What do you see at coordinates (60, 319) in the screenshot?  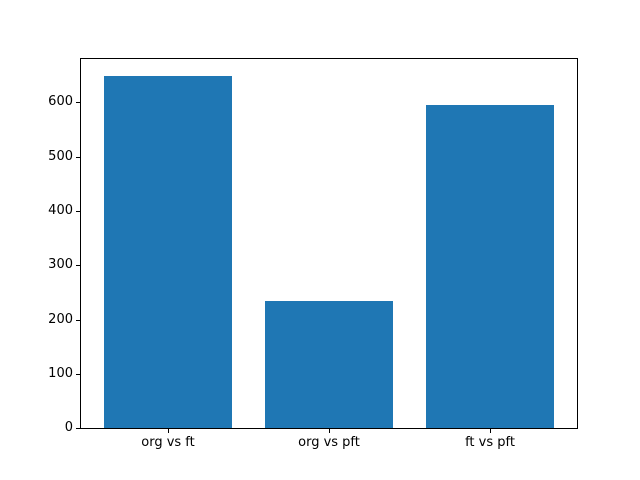 I see `y-tick-label: 200` at bounding box center [60, 319].